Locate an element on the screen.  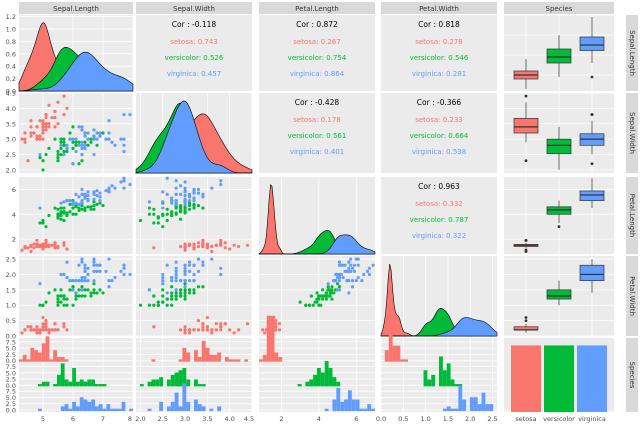
correlation-virginica: virginica: 0.281 is located at coordinates (439, 74).